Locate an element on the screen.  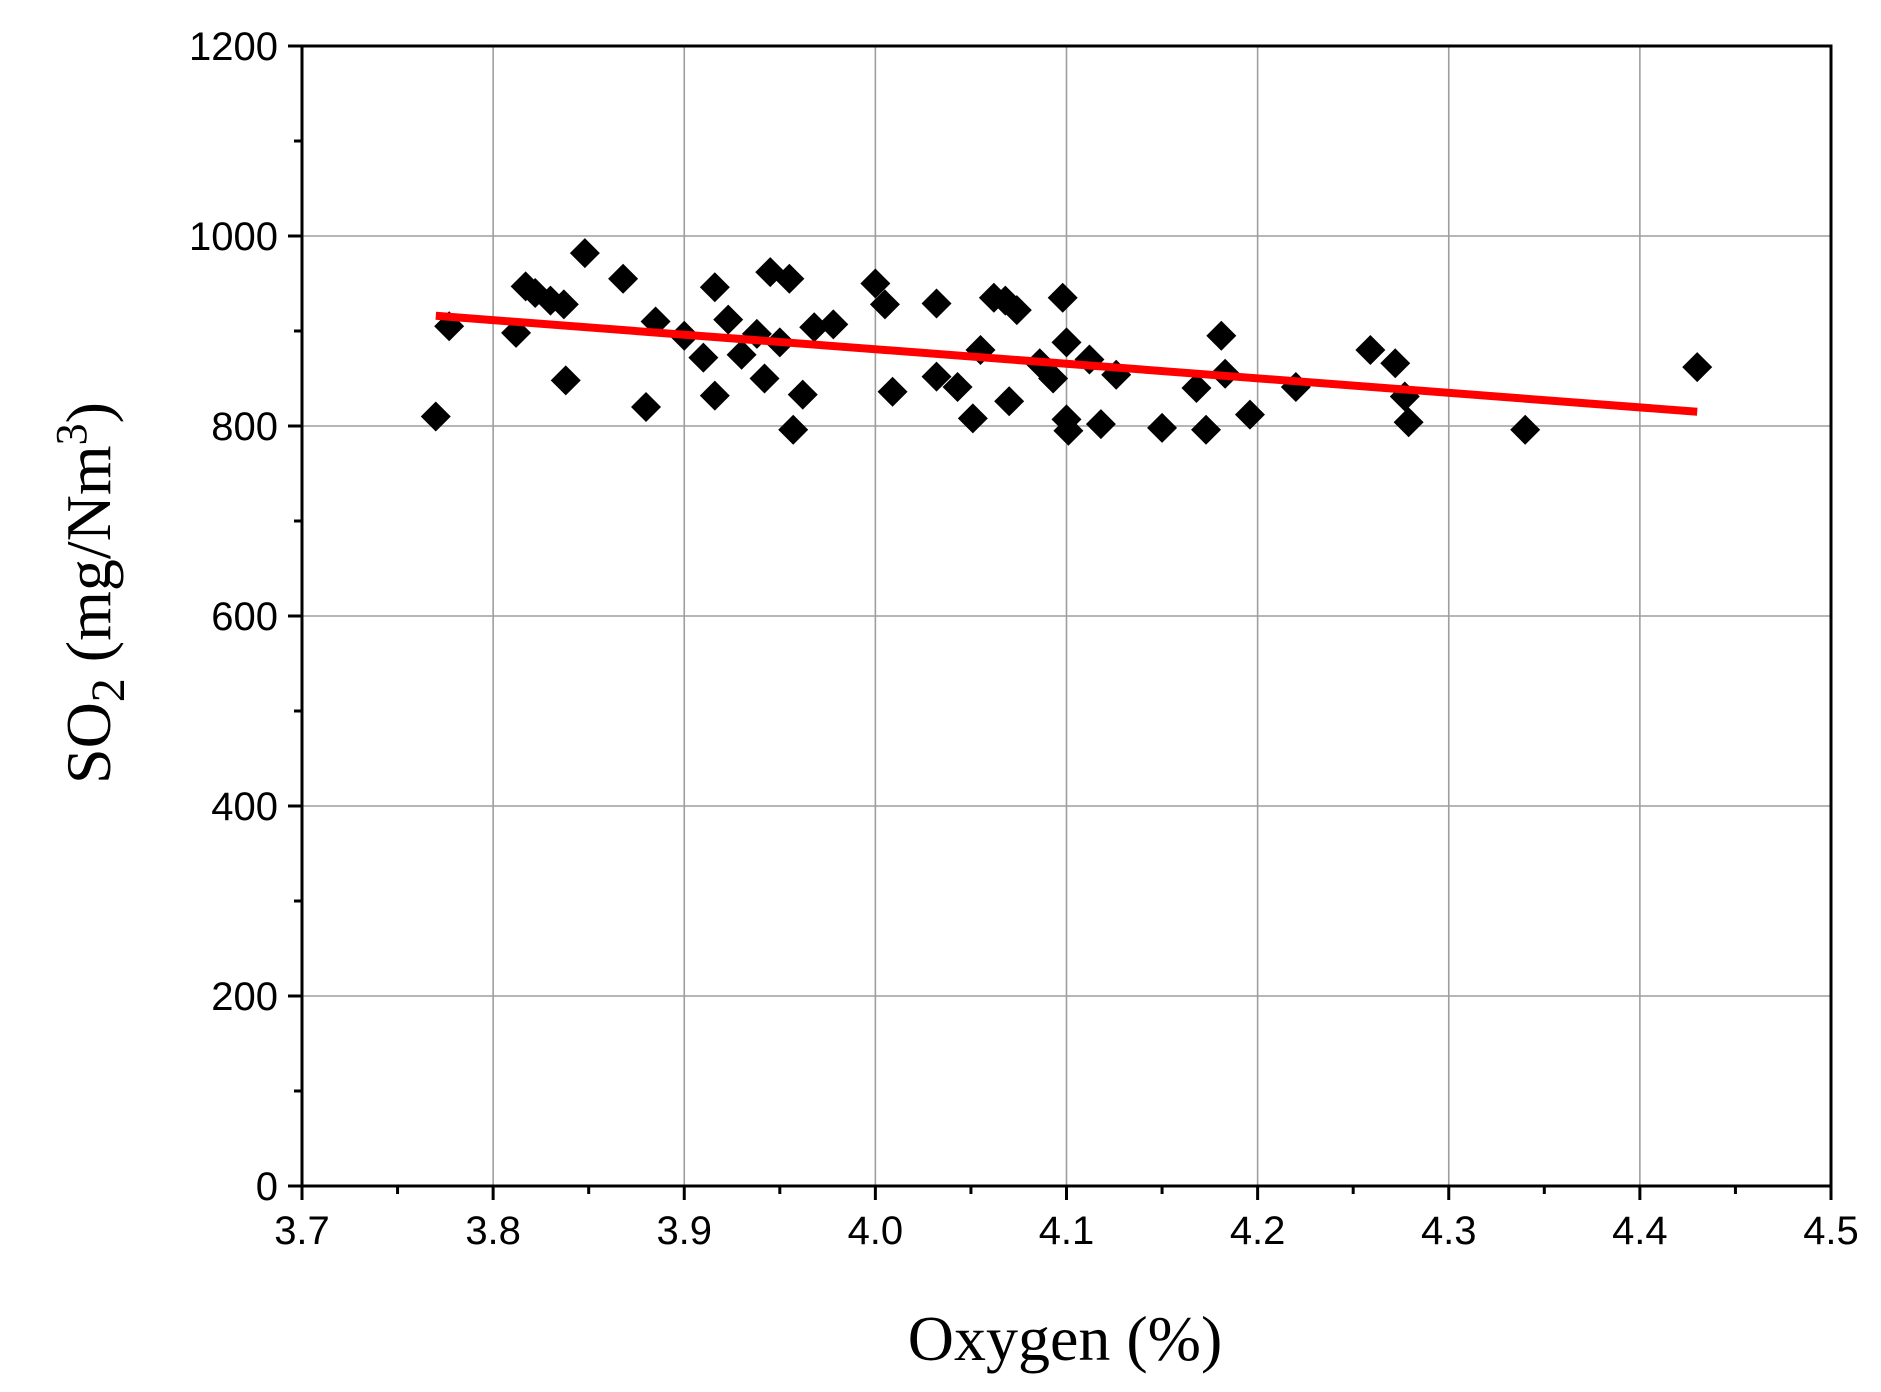
y-tick-labels: 0 200 400 600 800 1000 1200 is located at coordinates (233, 617).